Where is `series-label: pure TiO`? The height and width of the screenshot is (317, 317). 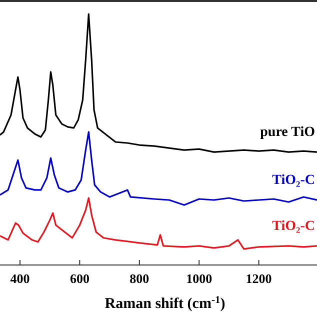
series-label: pure TiO is located at coordinates (288, 132).